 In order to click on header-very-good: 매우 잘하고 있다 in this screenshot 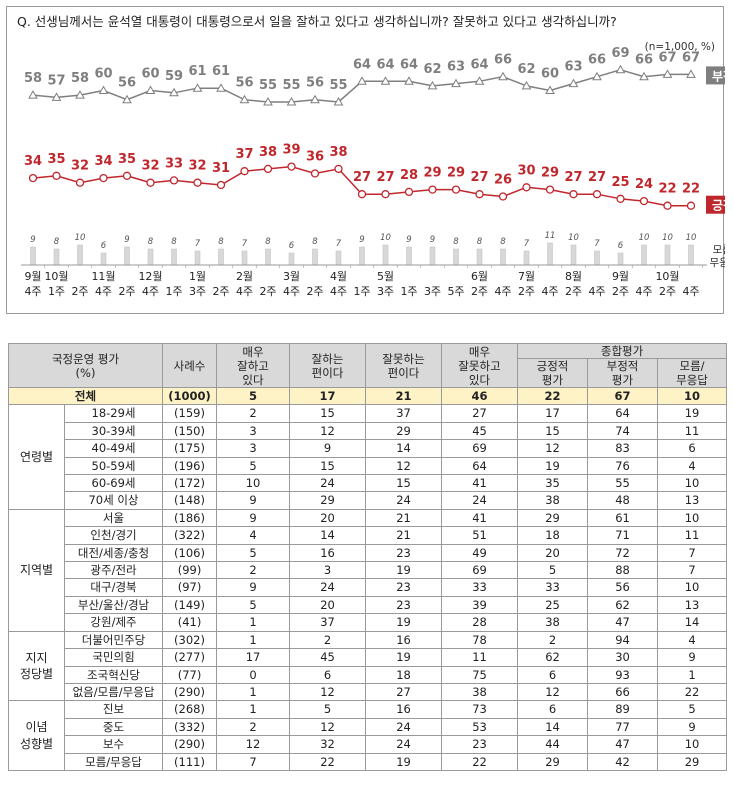, I will do `click(253, 365)`.